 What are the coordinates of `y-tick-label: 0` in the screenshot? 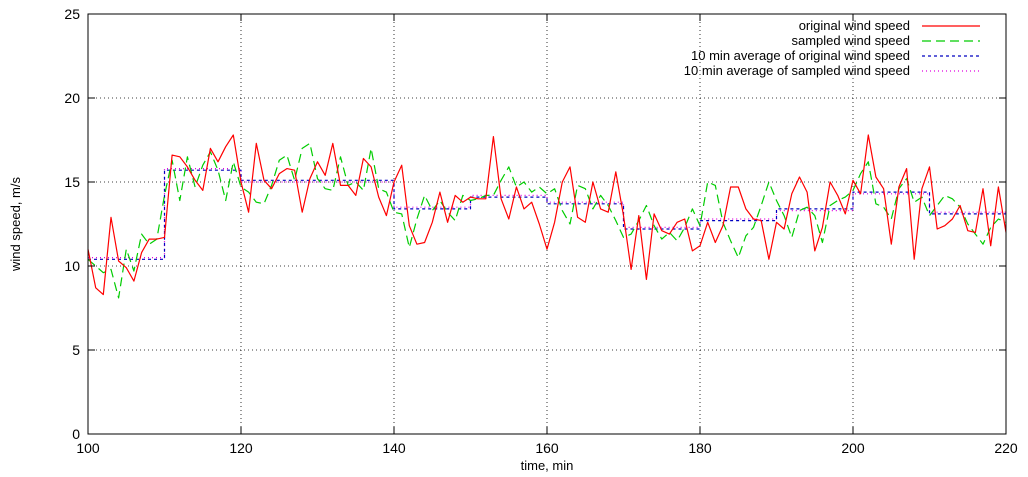 It's located at (76, 434).